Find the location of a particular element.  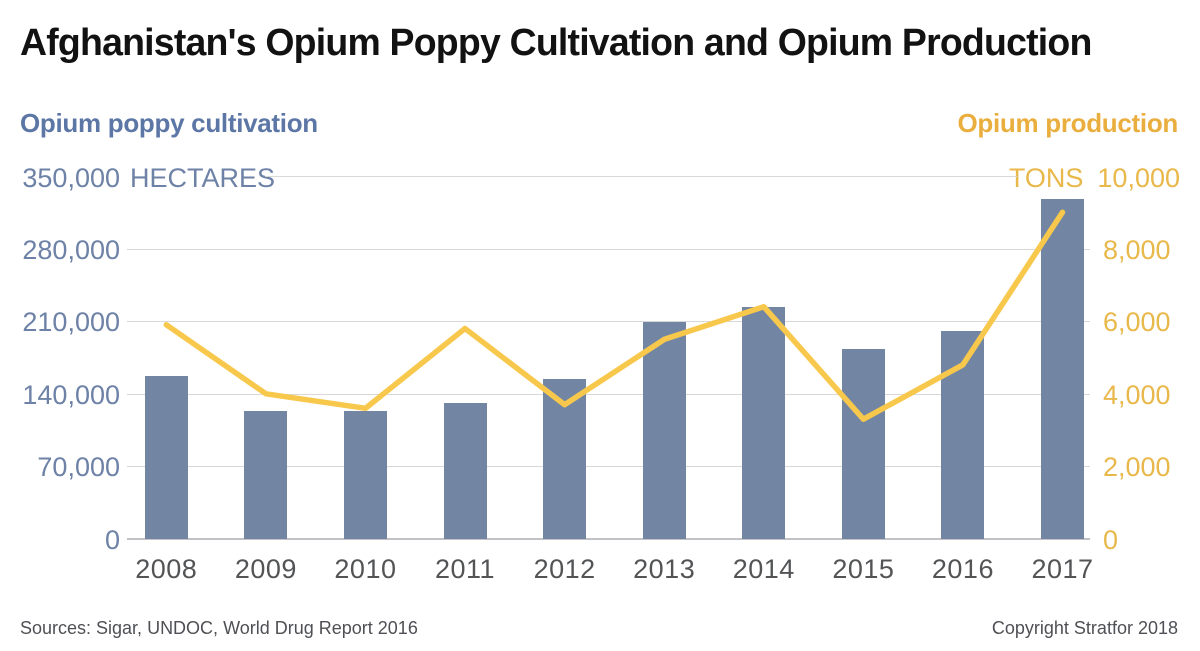

x-tick-2010: 2010 is located at coordinates (365, 569).